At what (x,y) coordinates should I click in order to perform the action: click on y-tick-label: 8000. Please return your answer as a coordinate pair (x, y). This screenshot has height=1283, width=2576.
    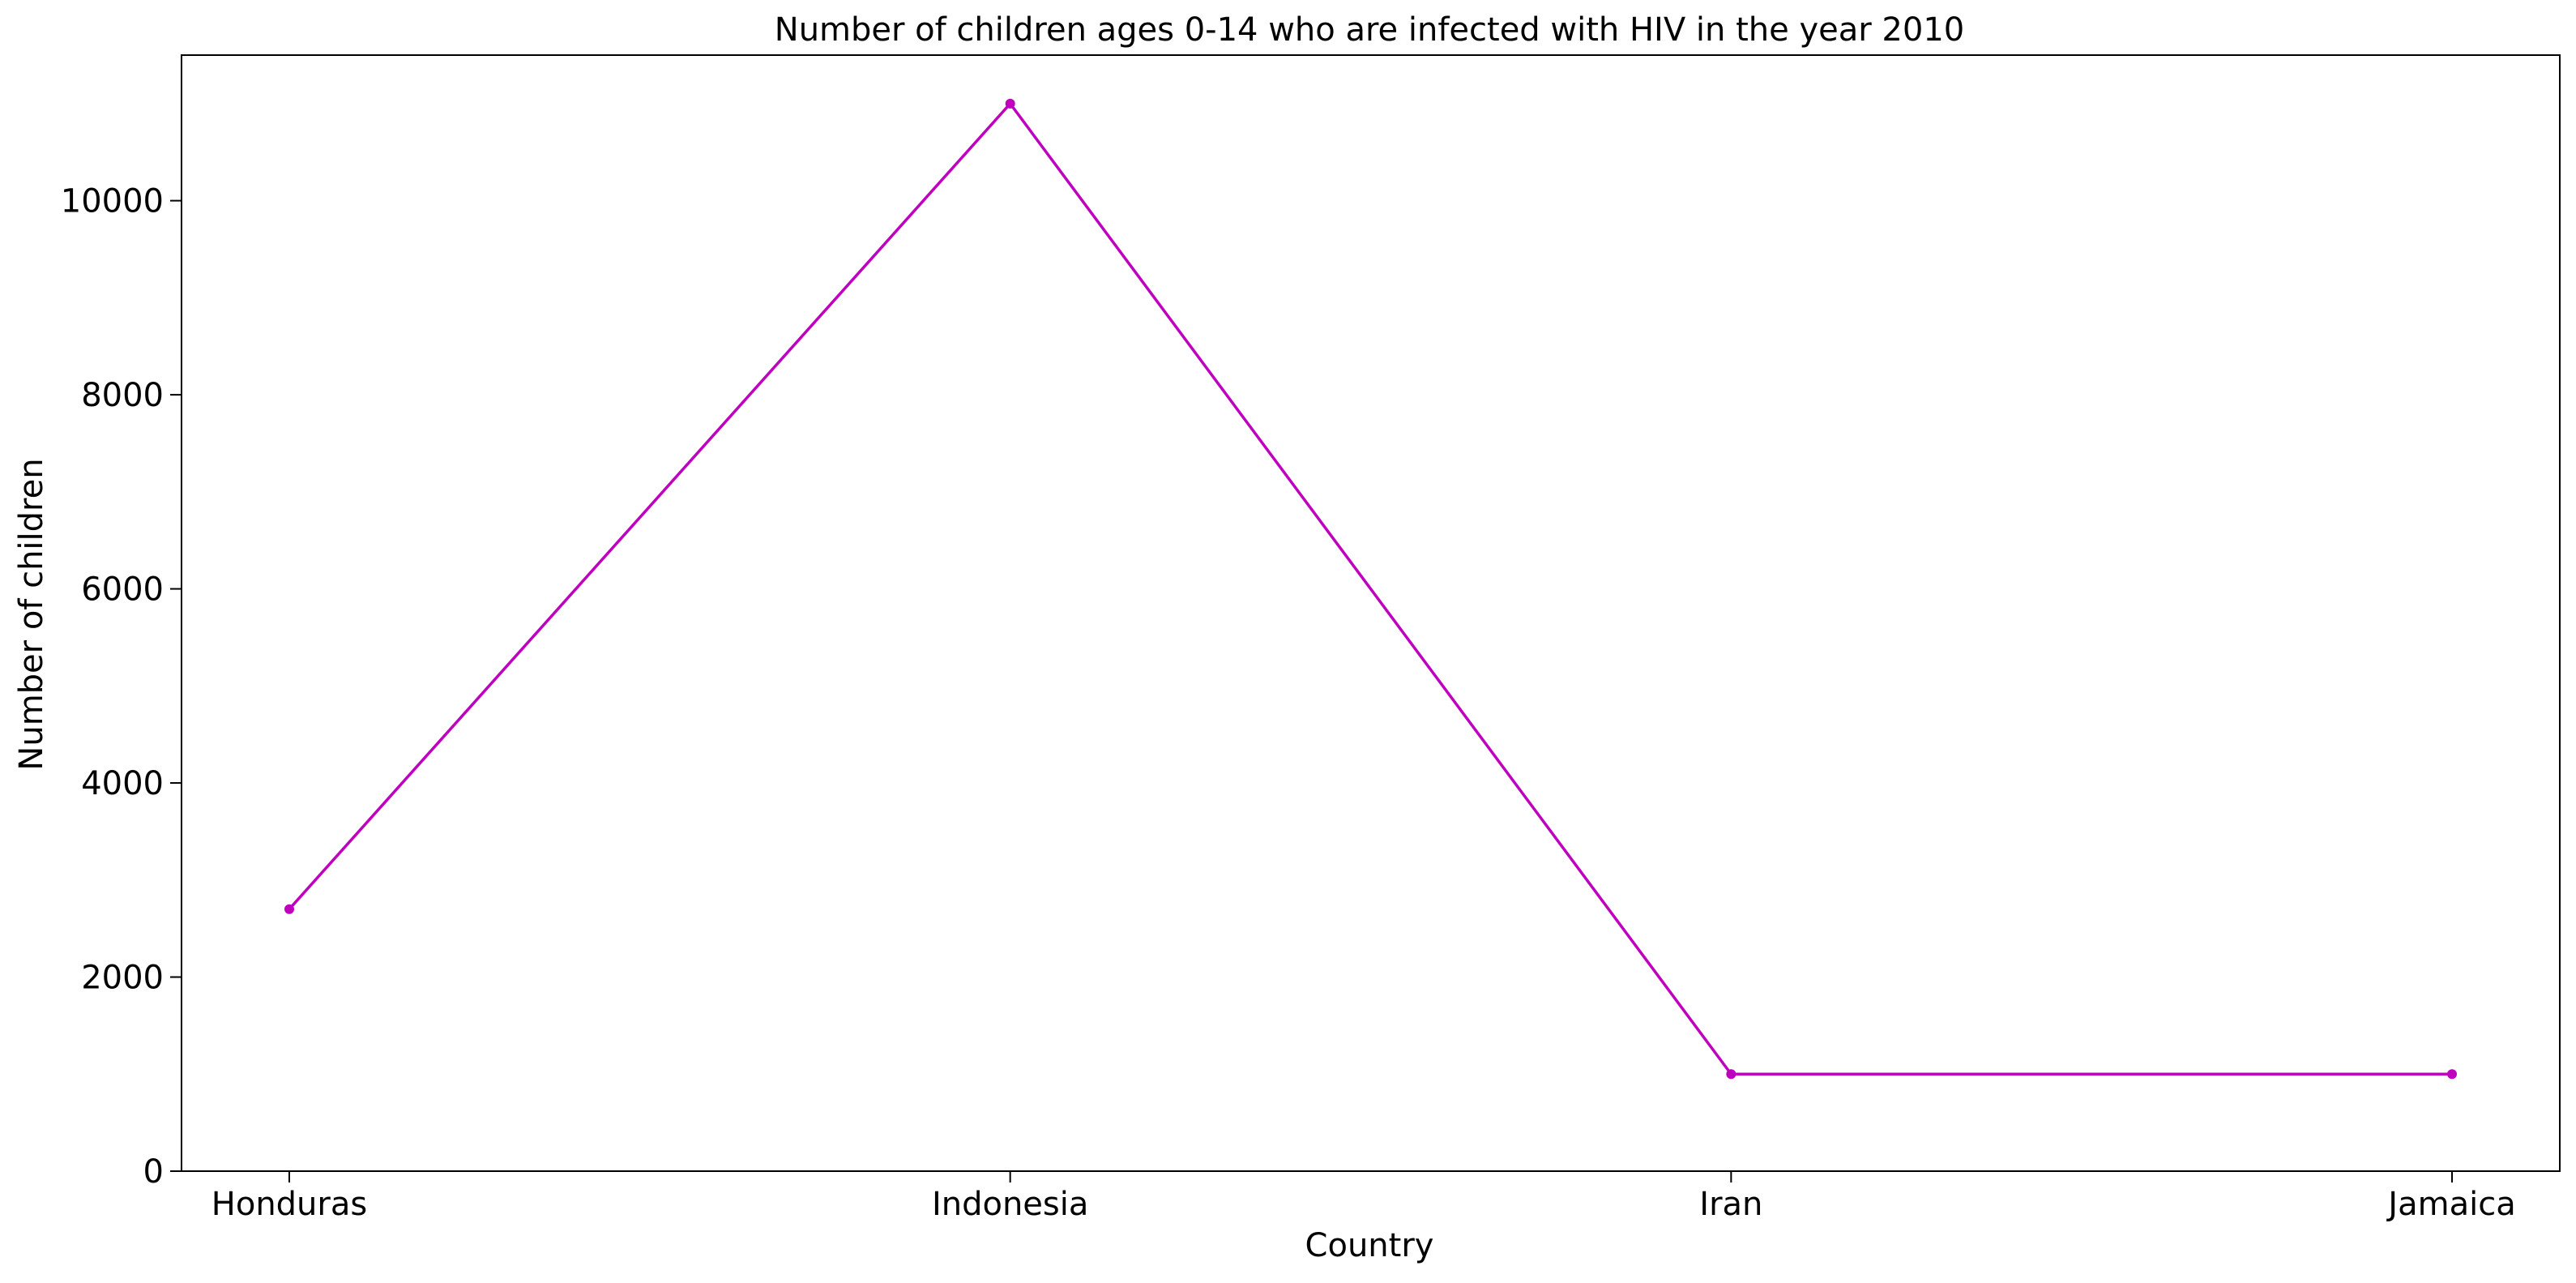
    Looking at the image, I should click on (122, 395).